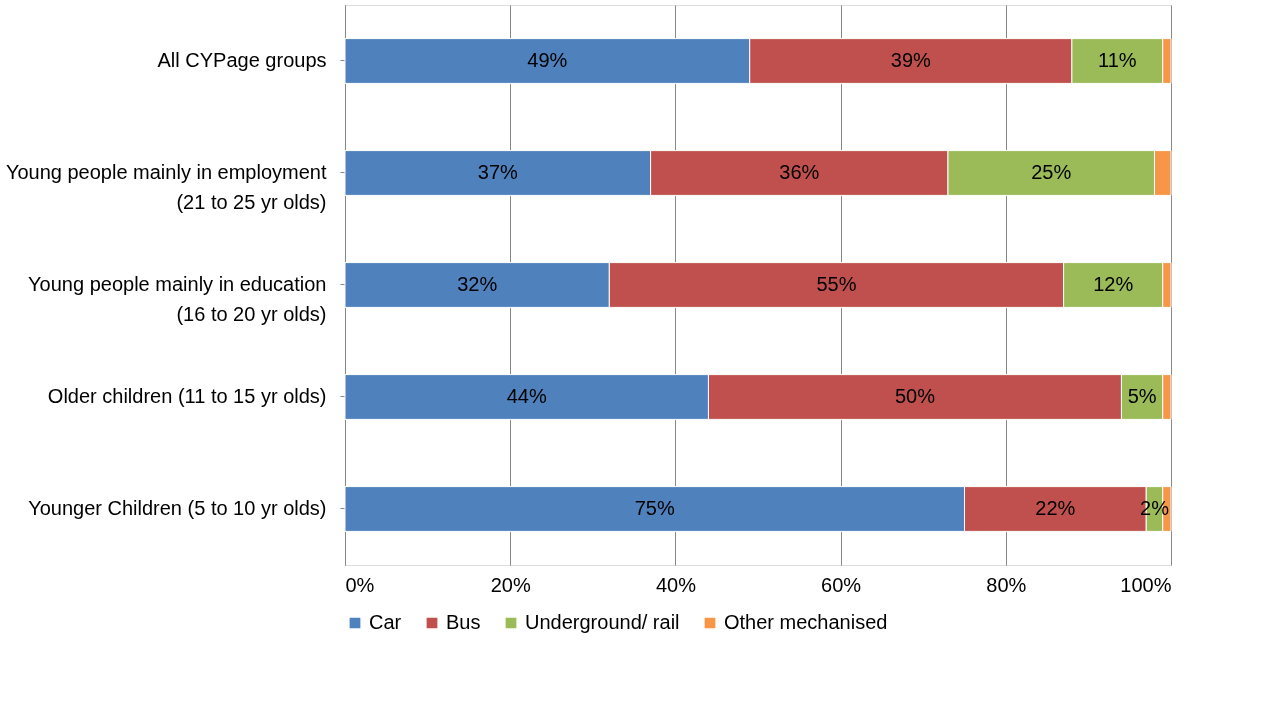 The width and height of the screenshot is (1280, 726). I want to click on data-label: 37%, so click(498, 172).